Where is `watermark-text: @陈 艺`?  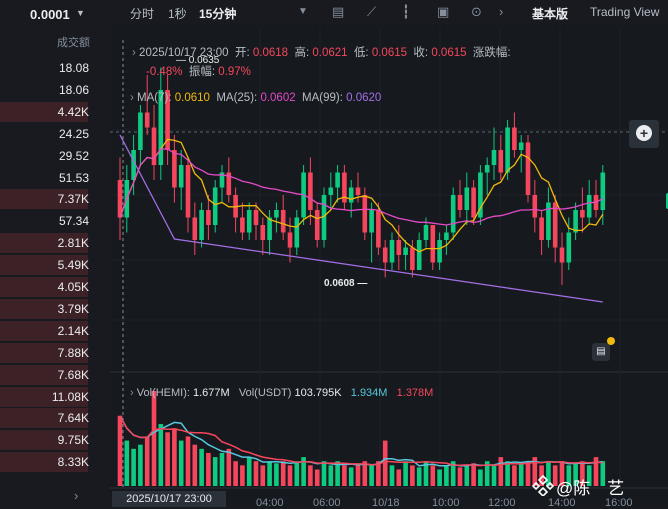 watermark-text: @陈 艺 is located at coordinates (590, 488).